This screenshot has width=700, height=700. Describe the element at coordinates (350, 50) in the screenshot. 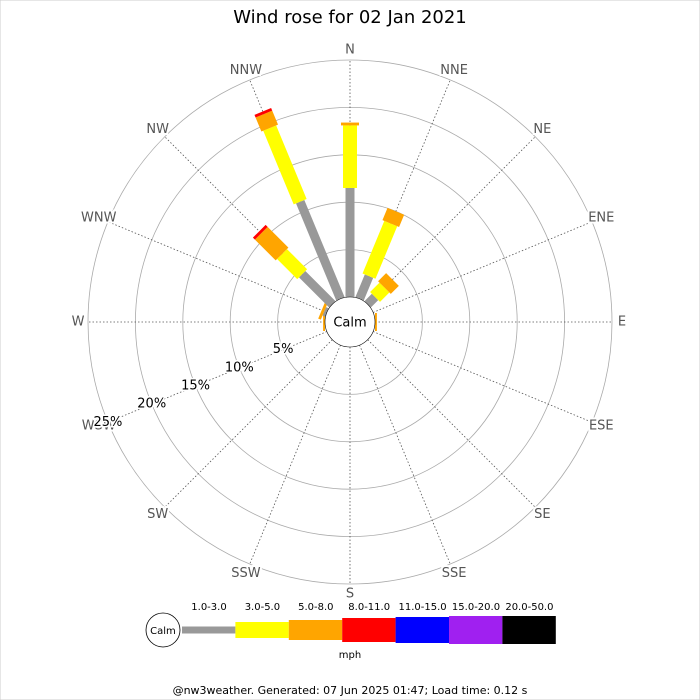

I see `direction-label: N` at that location.